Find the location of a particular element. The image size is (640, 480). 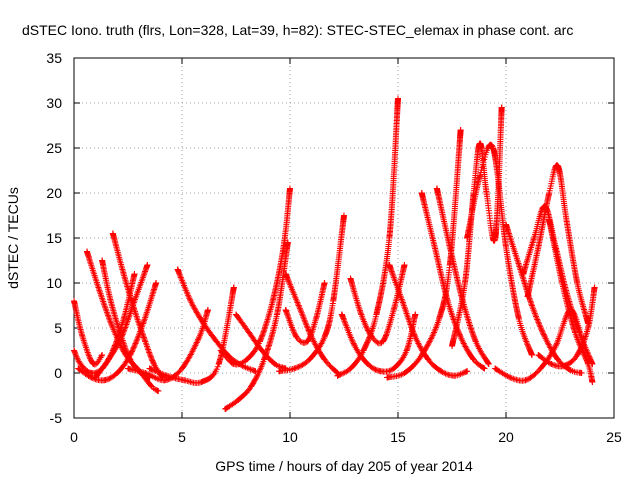

x-tick-label: 15 is located at coordinates (398, 437).